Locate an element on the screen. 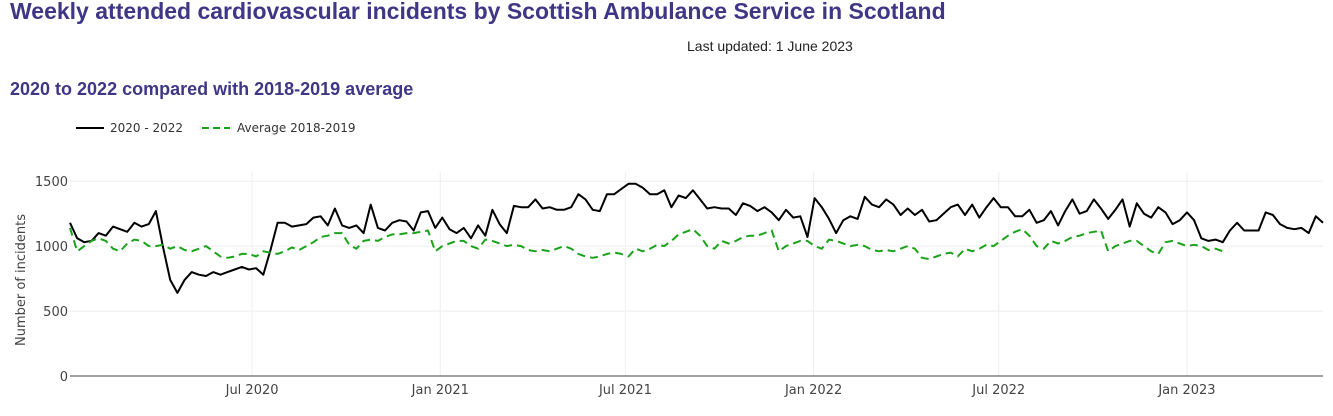 This screenshot has height=416, width=1333. legend-item-average: Average 2018-2019 is located at coordinates (279, 128).